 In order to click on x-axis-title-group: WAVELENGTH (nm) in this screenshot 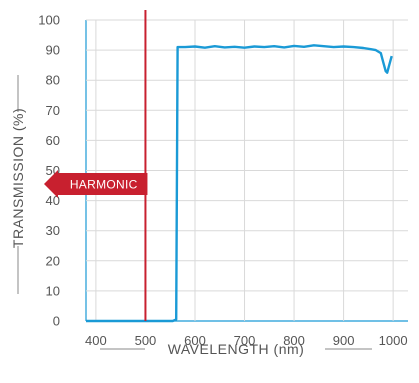, I will do `click(236, 349)`.